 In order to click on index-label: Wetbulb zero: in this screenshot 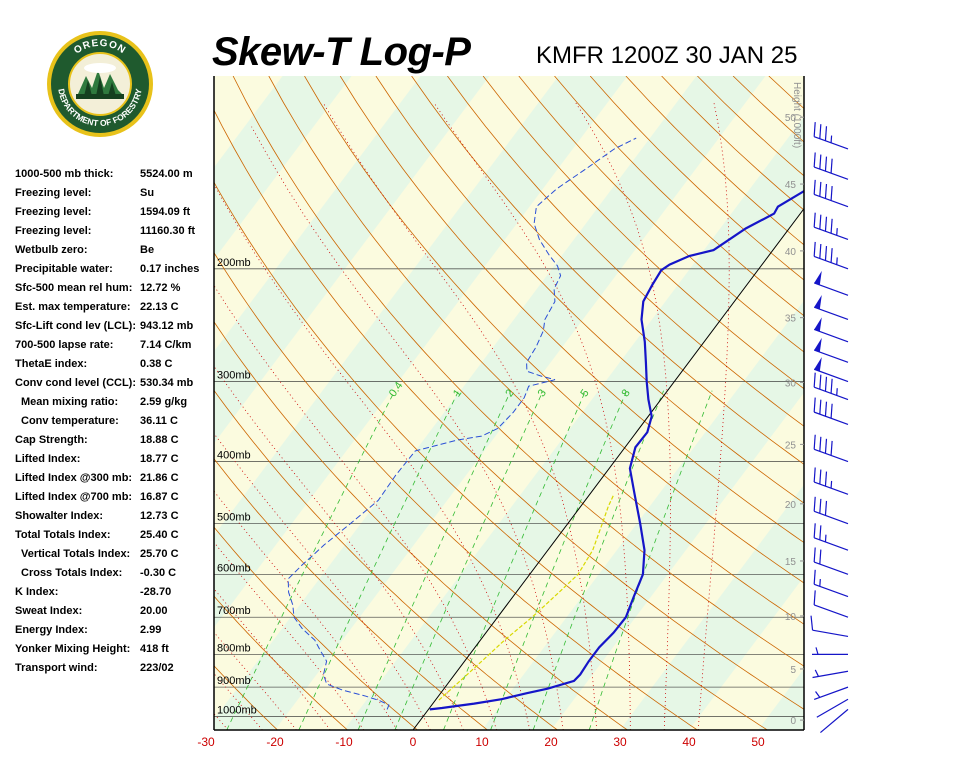, I will do `click(51, 250)`.